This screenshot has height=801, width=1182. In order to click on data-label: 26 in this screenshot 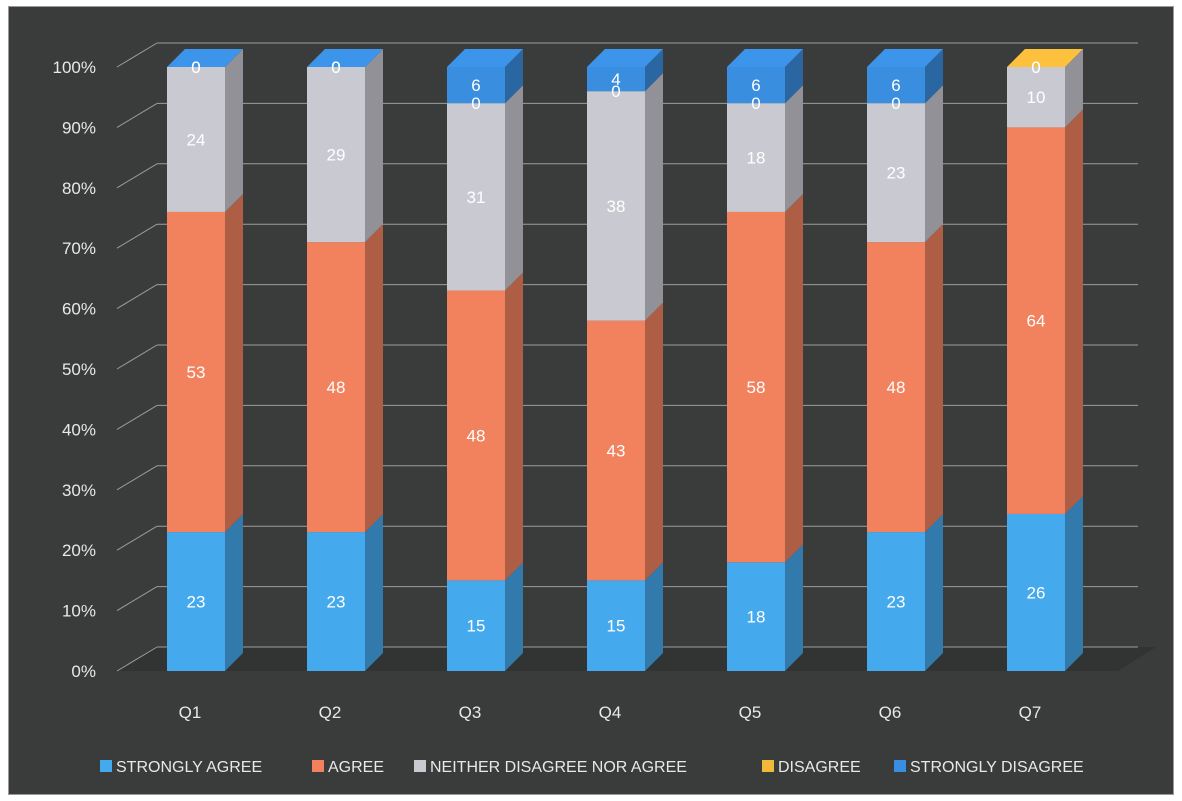, I will do `click(1036, 592)`.